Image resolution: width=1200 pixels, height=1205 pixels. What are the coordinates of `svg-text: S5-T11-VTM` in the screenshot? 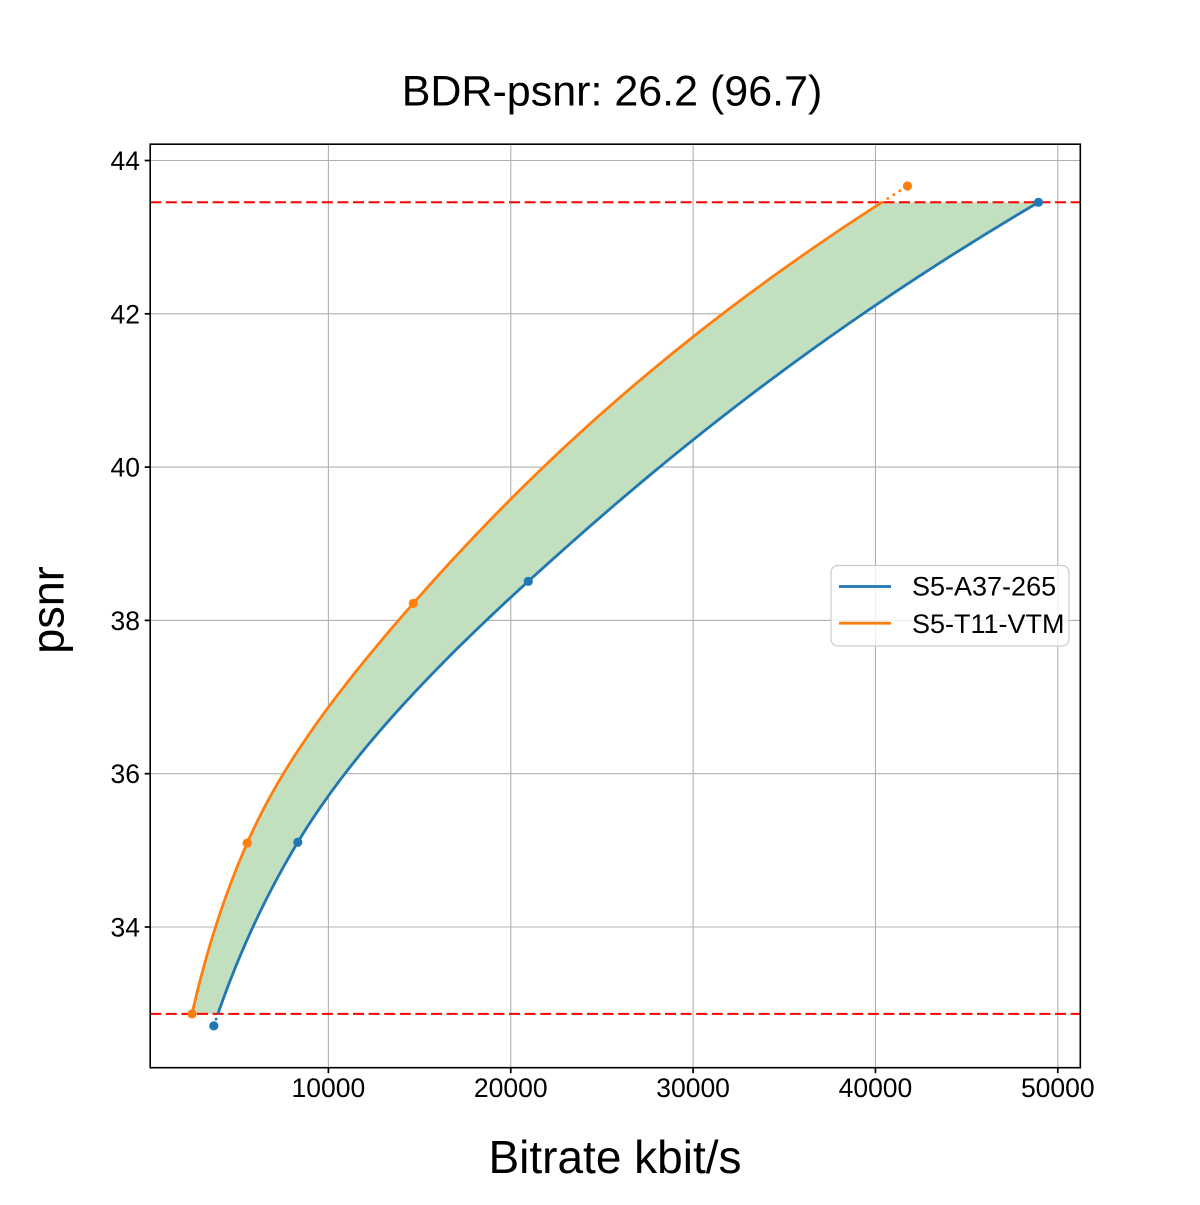 It's located at (988, 624).